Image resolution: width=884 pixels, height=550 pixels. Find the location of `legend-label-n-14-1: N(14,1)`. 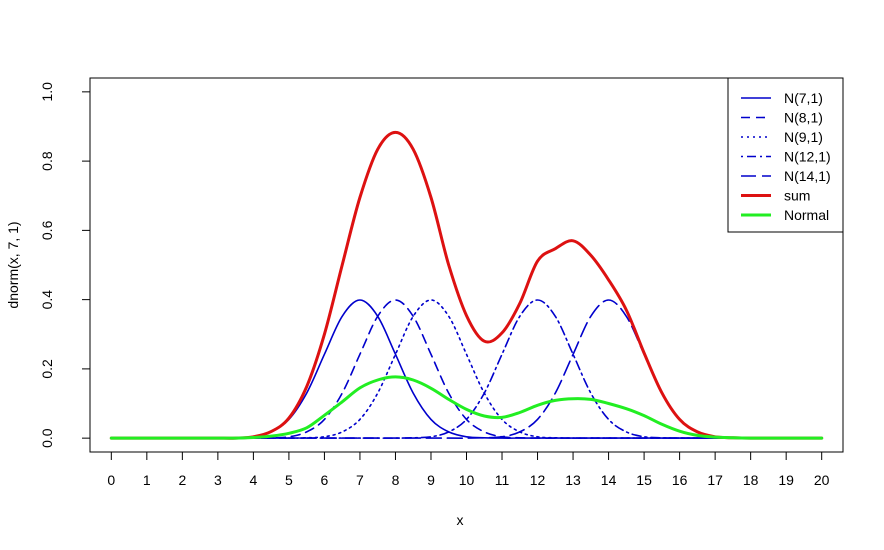

legend-label-n-14-1: N(14,1) is located at coordinates (807, 176).